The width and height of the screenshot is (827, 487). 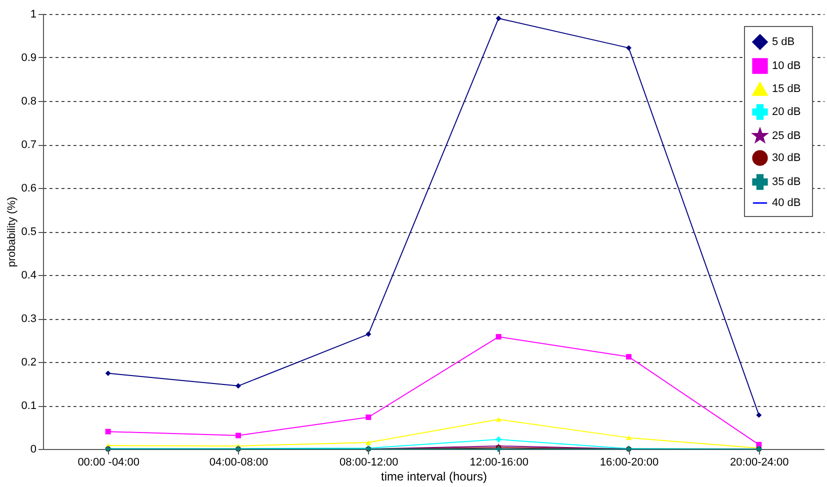 What do you see at coordinates (28, 58) in the screenshot?
I see `y-tick-label: 0.9` at bounding box center [28, 58].